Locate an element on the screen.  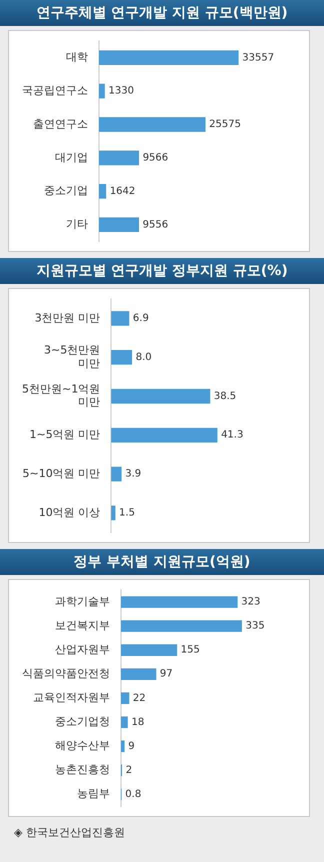
data-label: 335 is located at coordinates (255, 626).